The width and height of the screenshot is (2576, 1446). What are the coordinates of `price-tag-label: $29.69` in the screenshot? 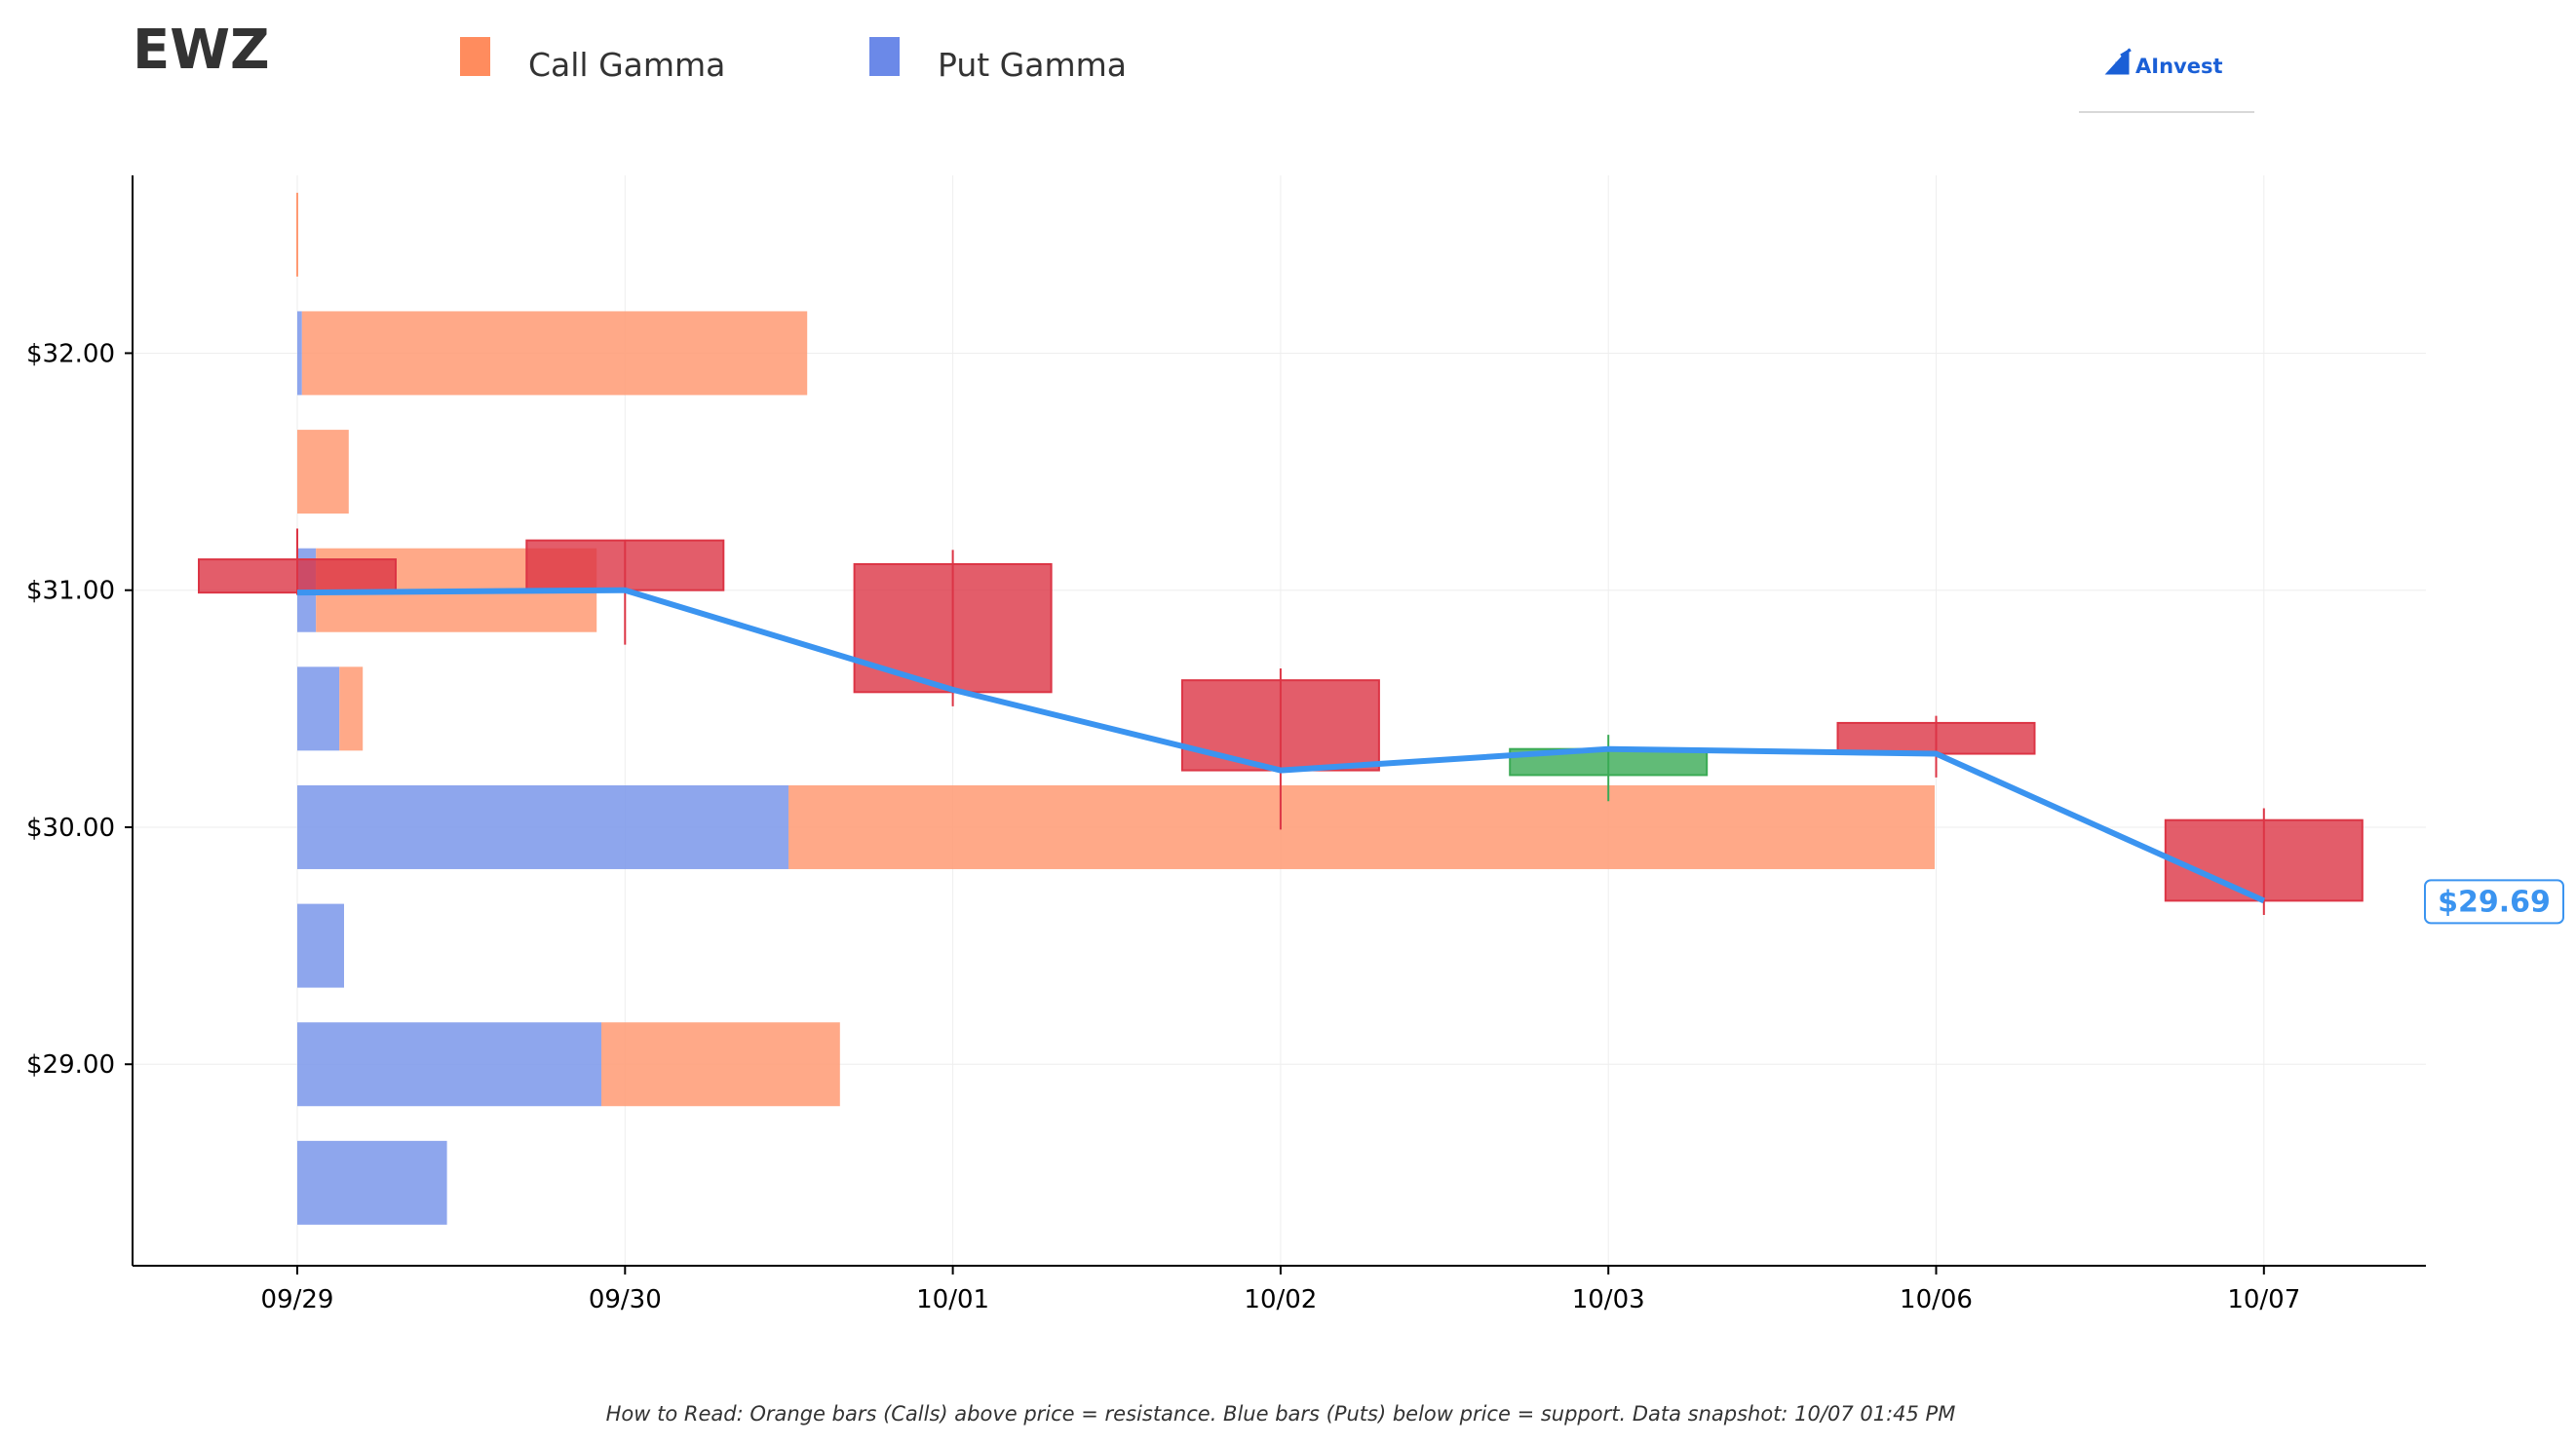 It's located at (2494, 902).